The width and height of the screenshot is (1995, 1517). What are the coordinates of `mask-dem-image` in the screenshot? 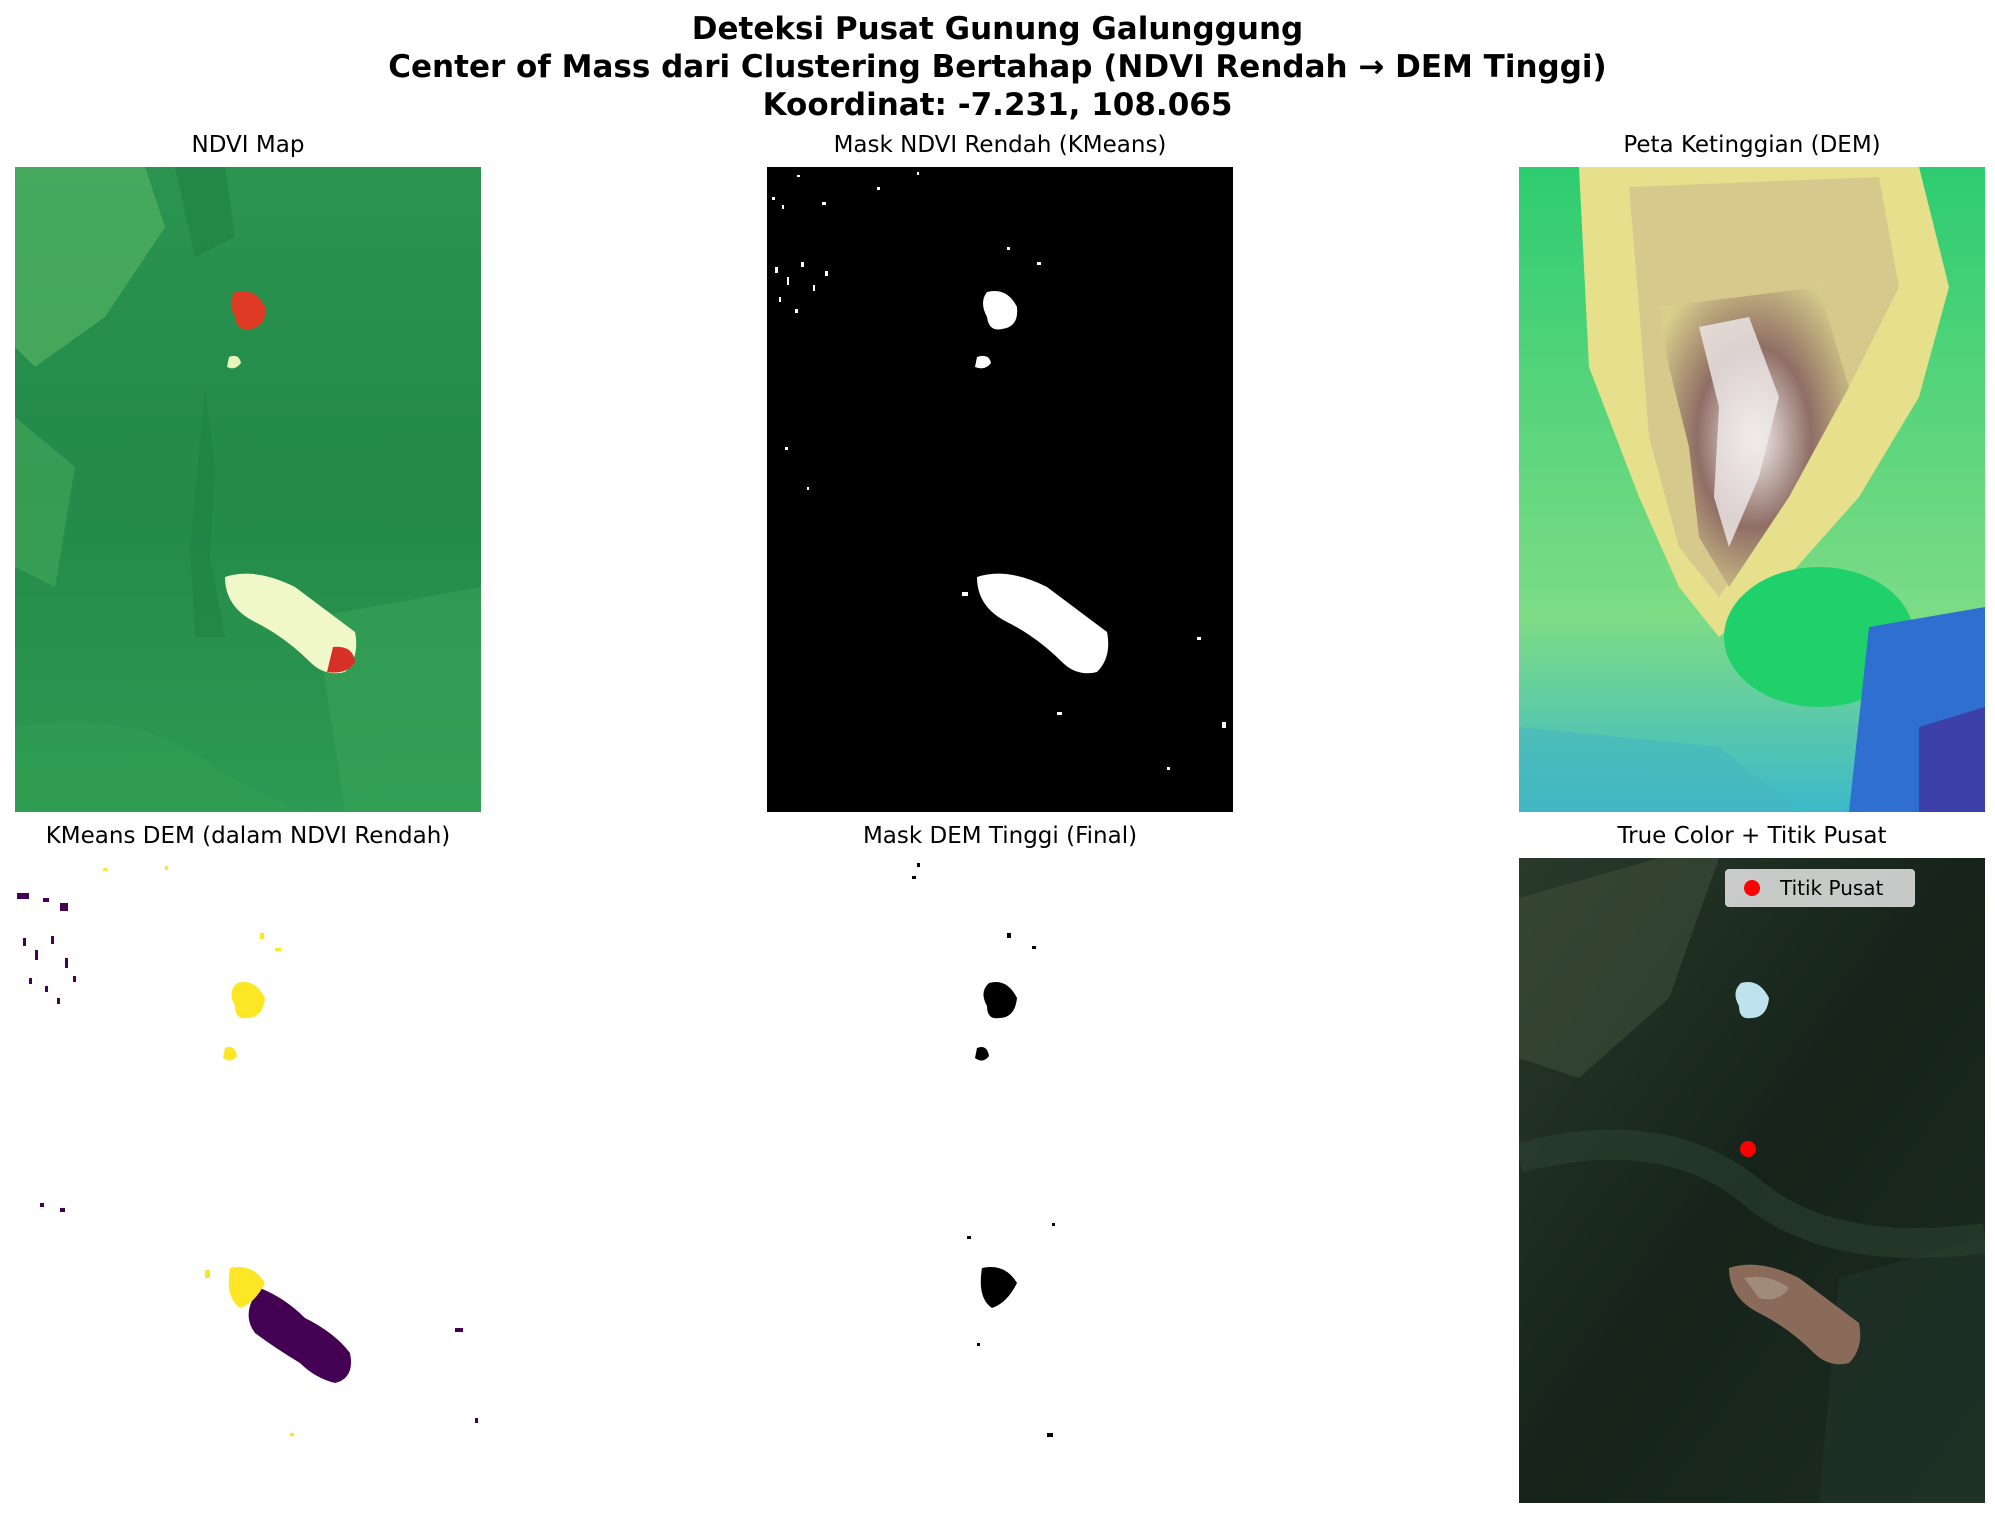 It's located at (1000, 1180).